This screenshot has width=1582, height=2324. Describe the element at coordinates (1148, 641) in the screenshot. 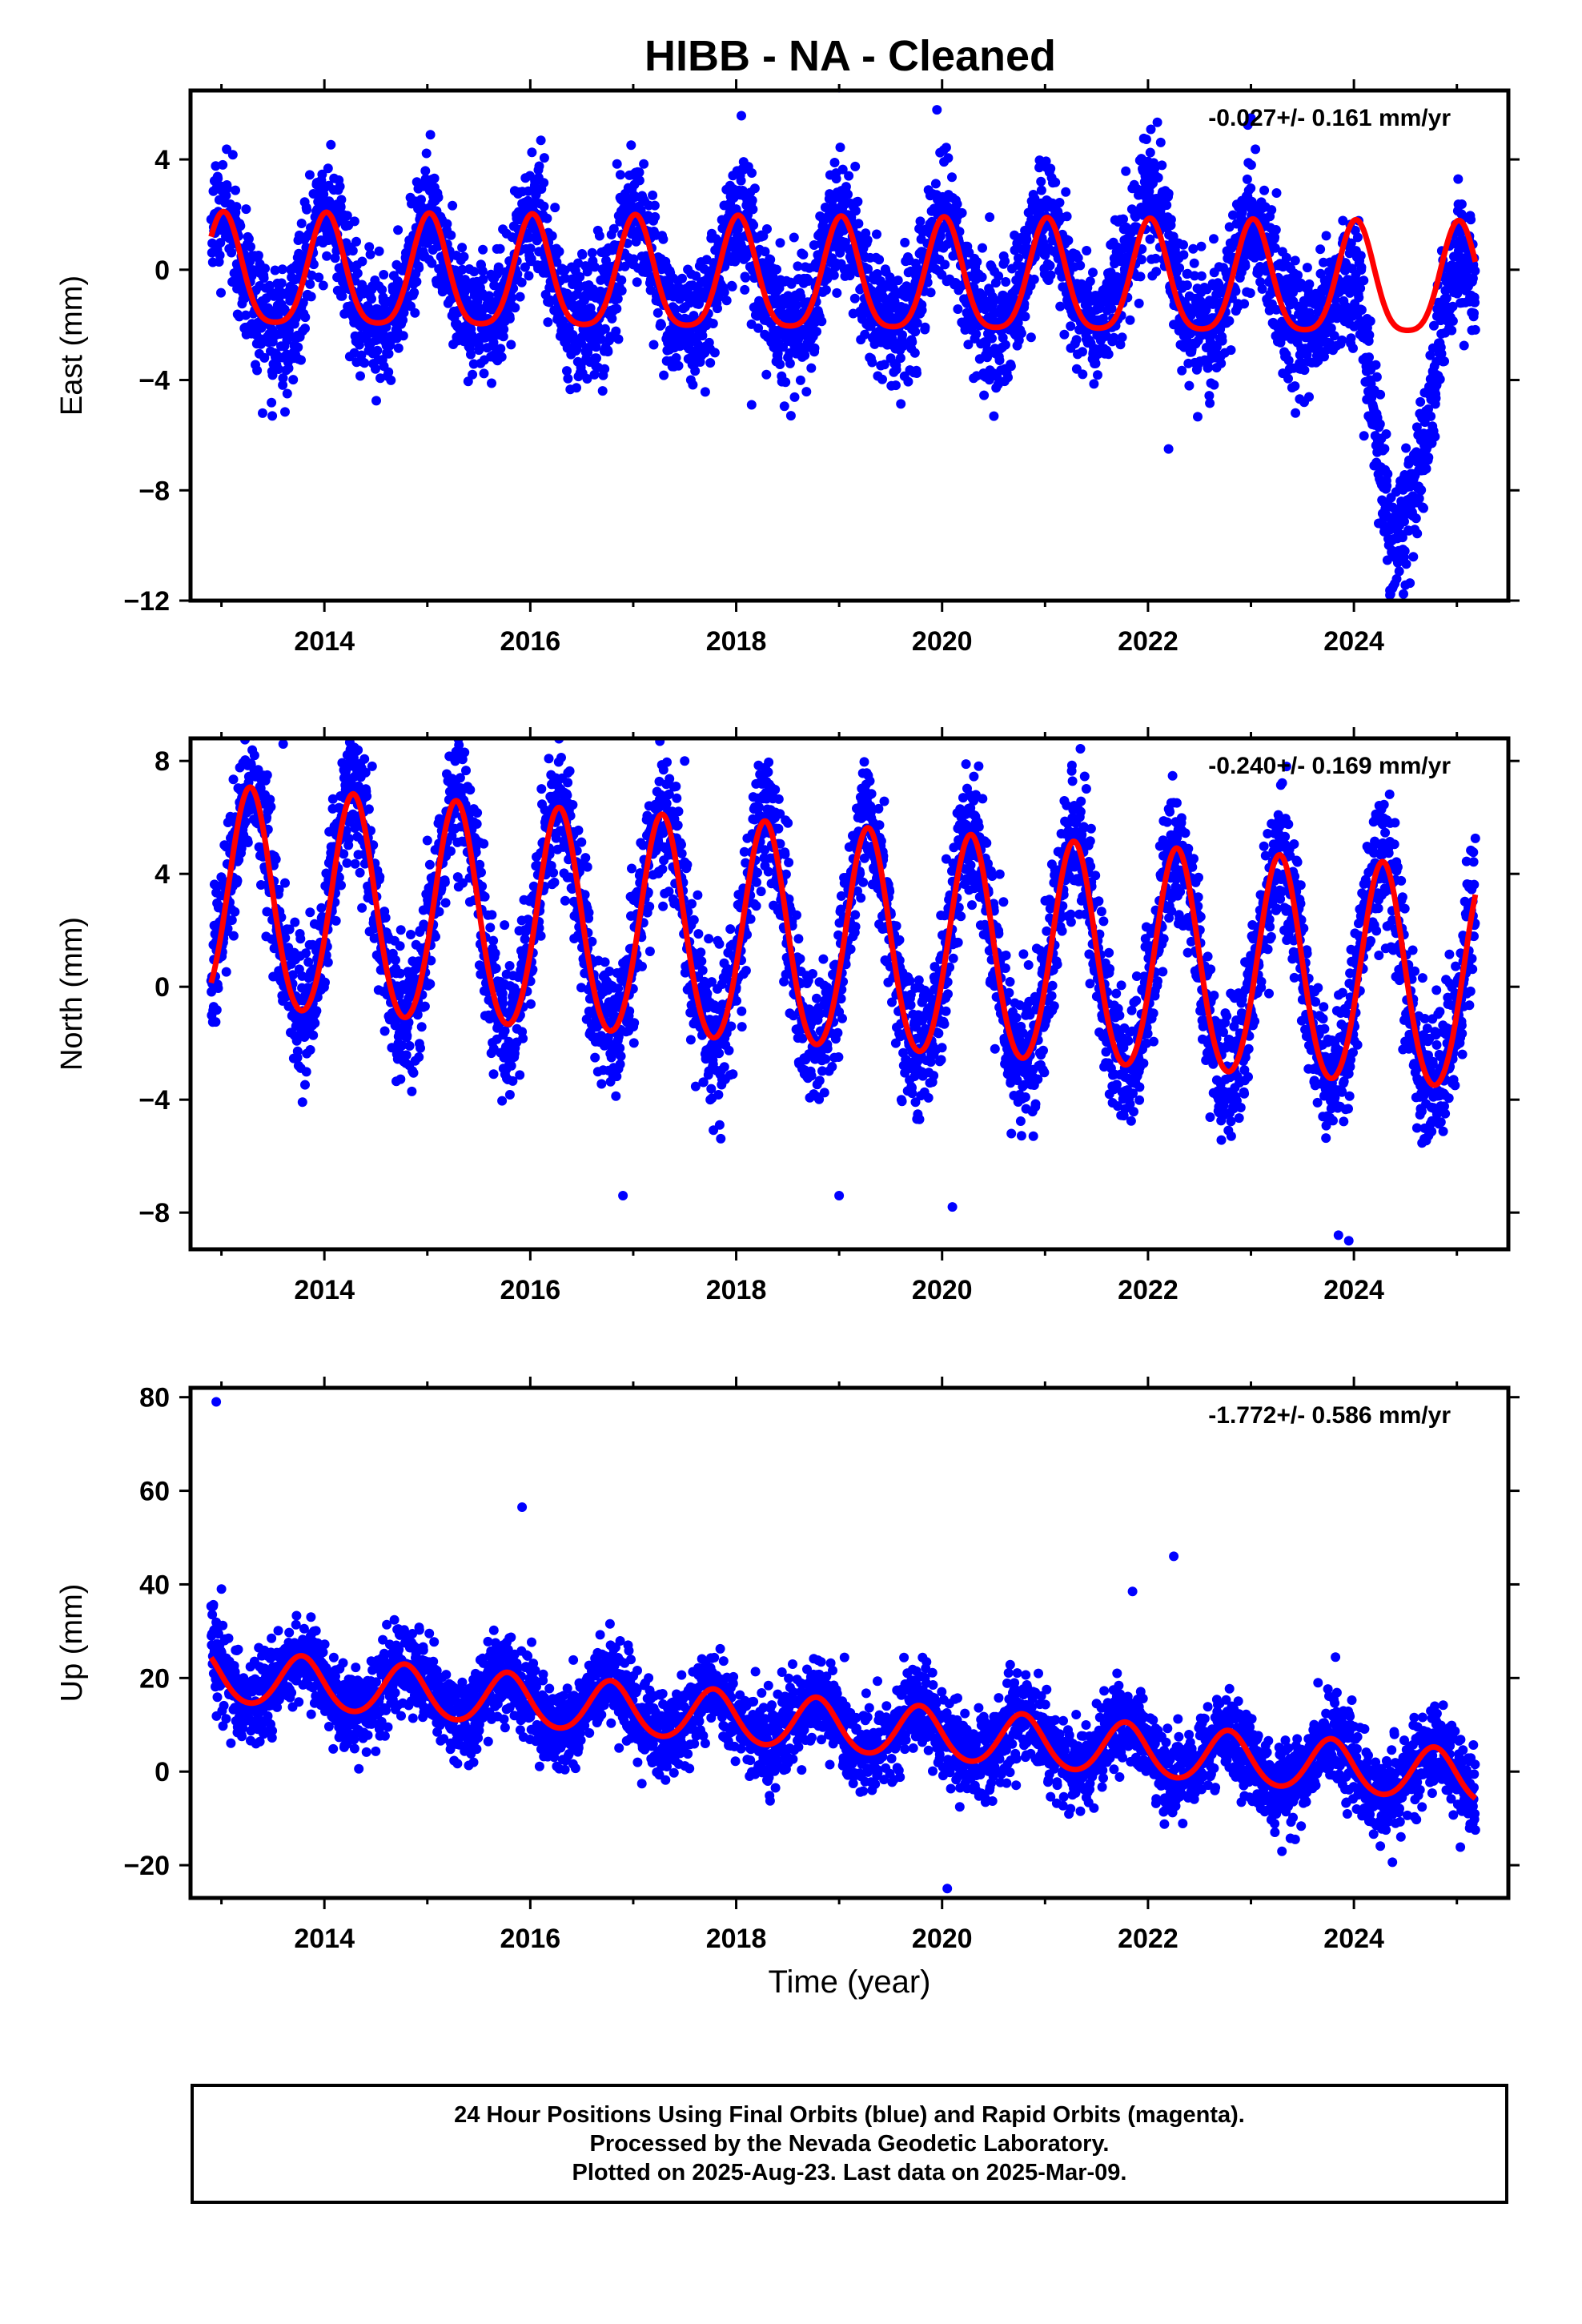

I see `x-tick-label: 2022` at that location.